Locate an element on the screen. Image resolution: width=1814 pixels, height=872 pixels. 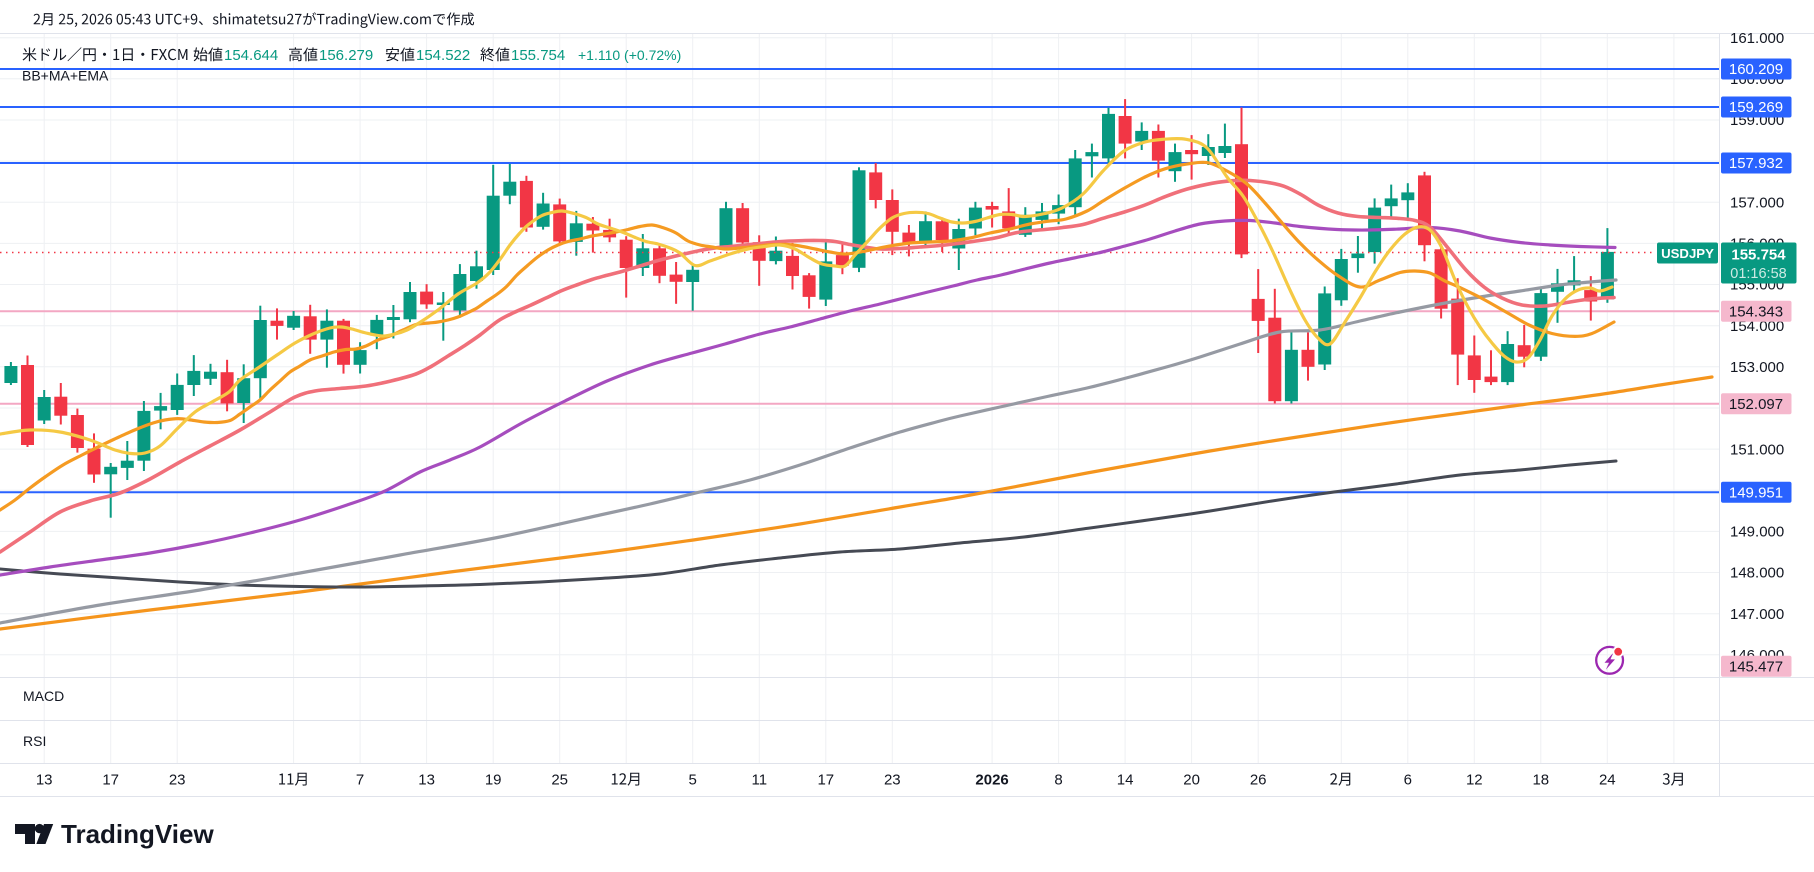
svg-text: 159.269 is located at coordinates (1756, 107).